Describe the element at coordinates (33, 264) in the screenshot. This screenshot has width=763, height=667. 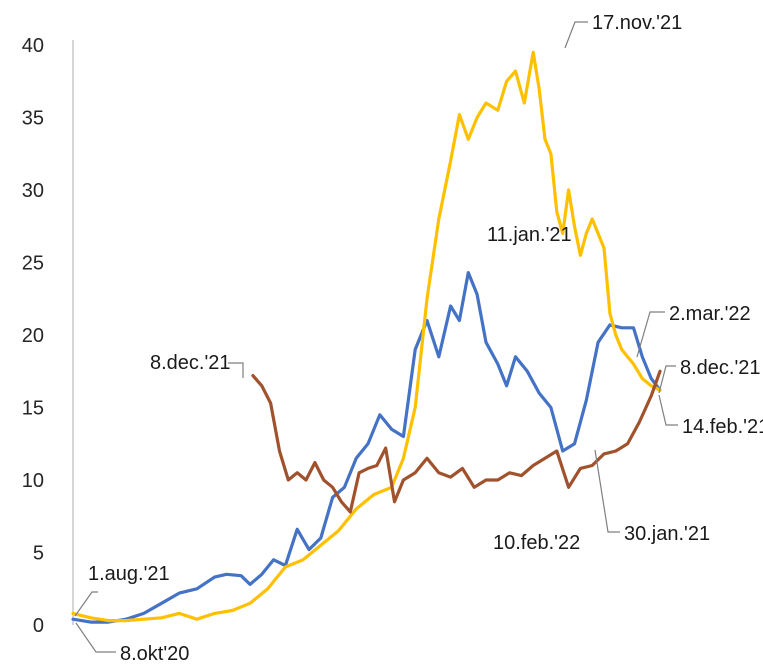
I see `y-tick-label: 25` at that location.